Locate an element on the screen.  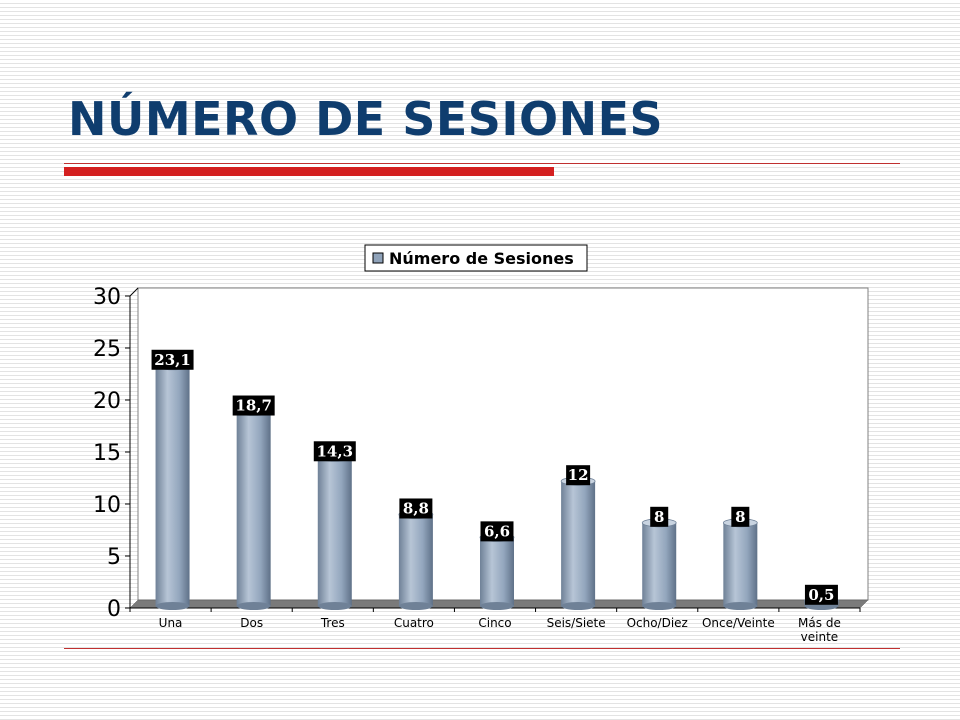
data-label: 18,7 is located at coordinates (253, 406).